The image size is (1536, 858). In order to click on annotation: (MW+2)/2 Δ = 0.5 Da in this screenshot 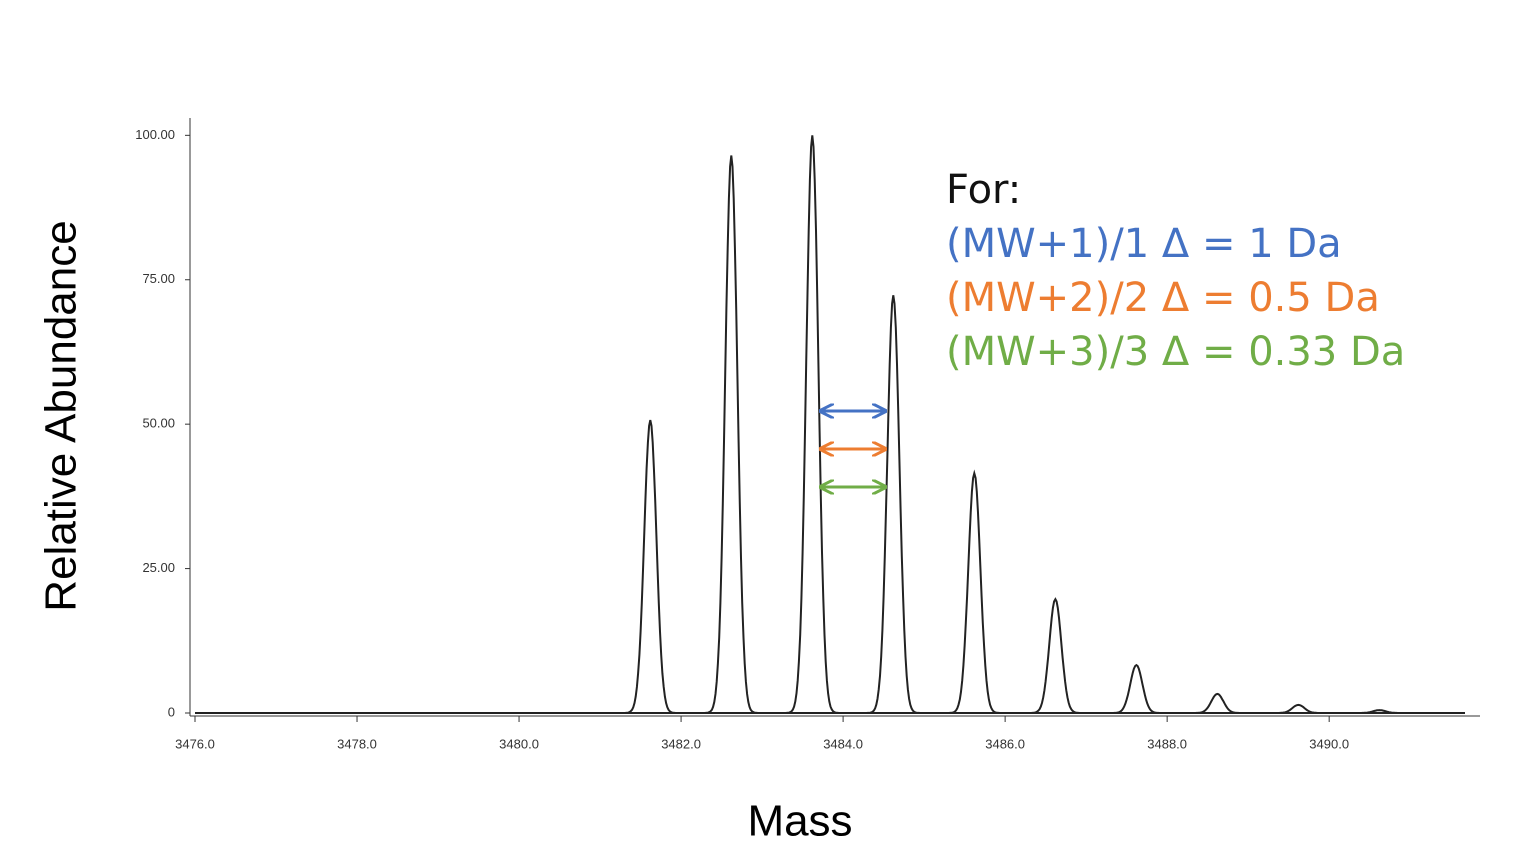, I will do `click(1163, 298)`.